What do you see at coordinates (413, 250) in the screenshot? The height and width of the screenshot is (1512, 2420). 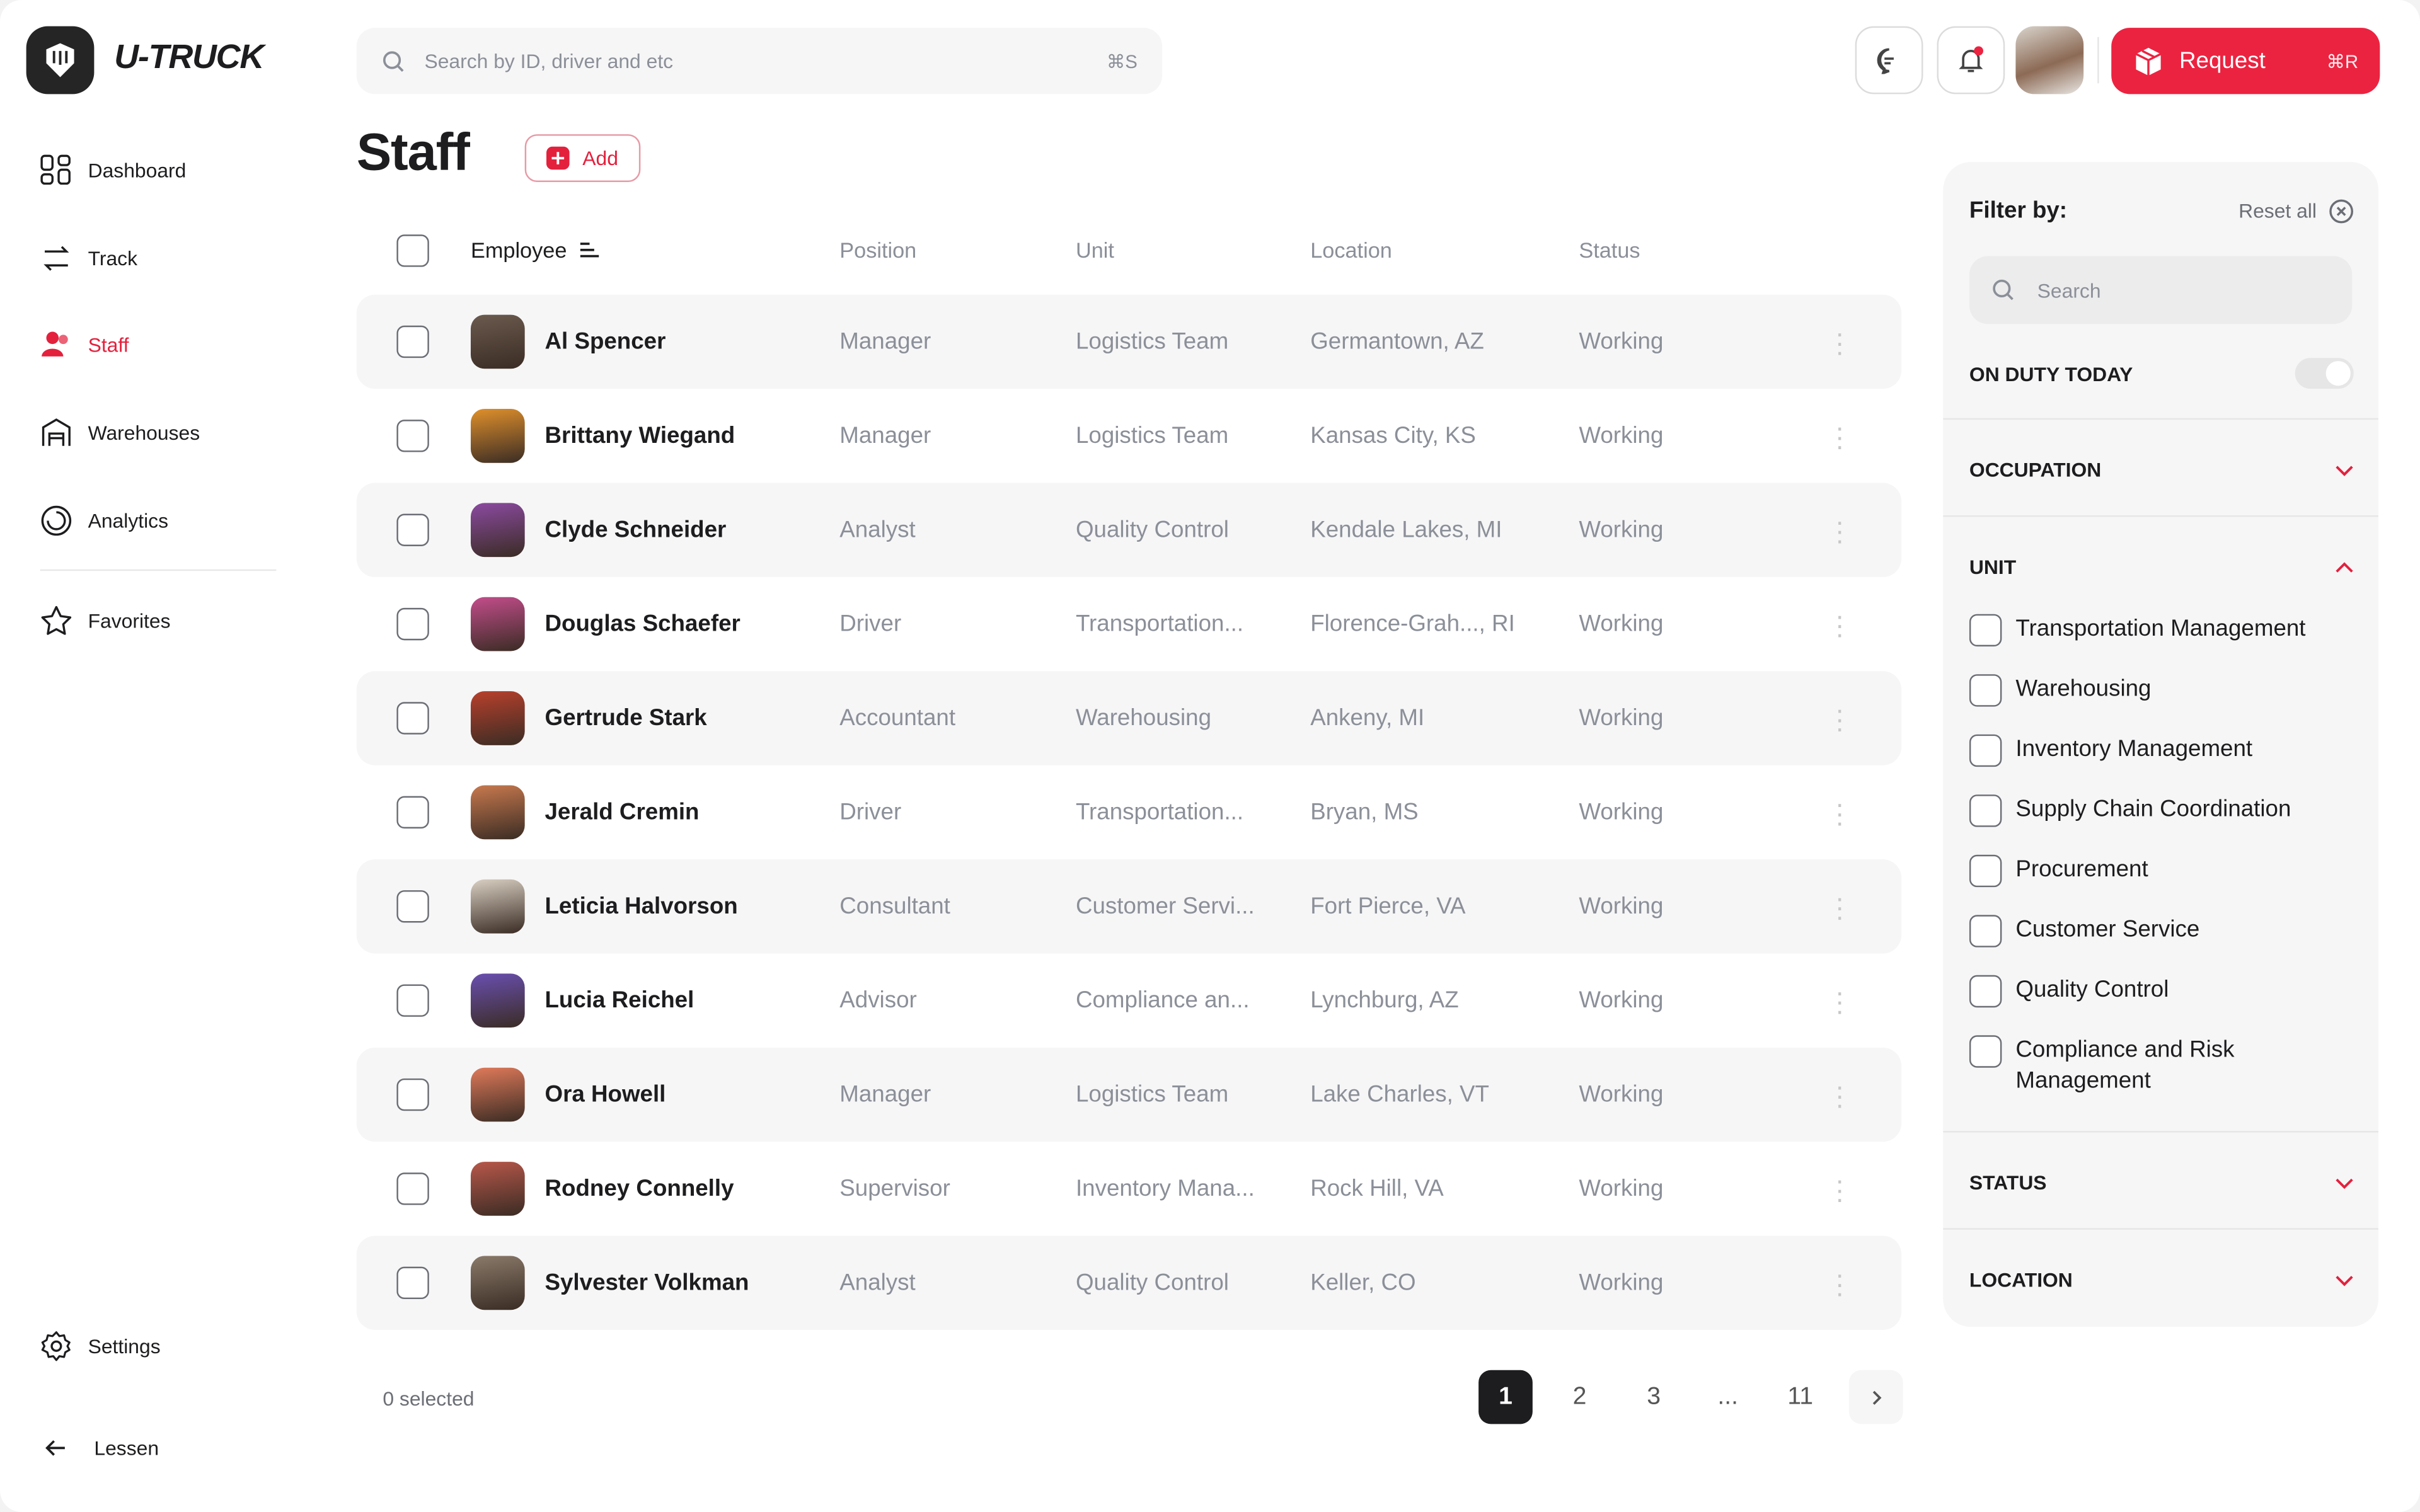 I see `select-all-checkbox` at bounding box center [413, 250].